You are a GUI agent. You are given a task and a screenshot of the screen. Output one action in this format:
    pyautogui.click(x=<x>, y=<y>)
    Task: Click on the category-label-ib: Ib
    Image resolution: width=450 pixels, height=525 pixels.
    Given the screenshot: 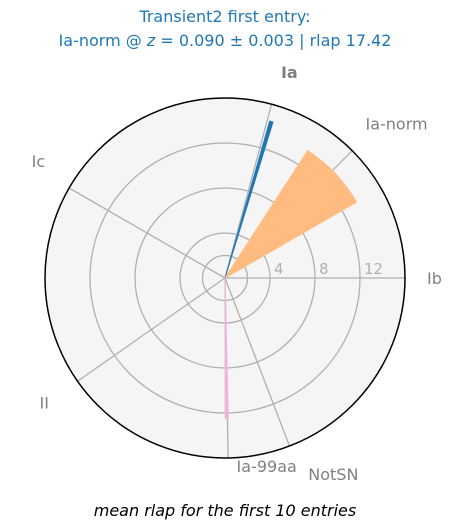 What is the action you would take?
    pyautogui.click(x=434, y=278)
    